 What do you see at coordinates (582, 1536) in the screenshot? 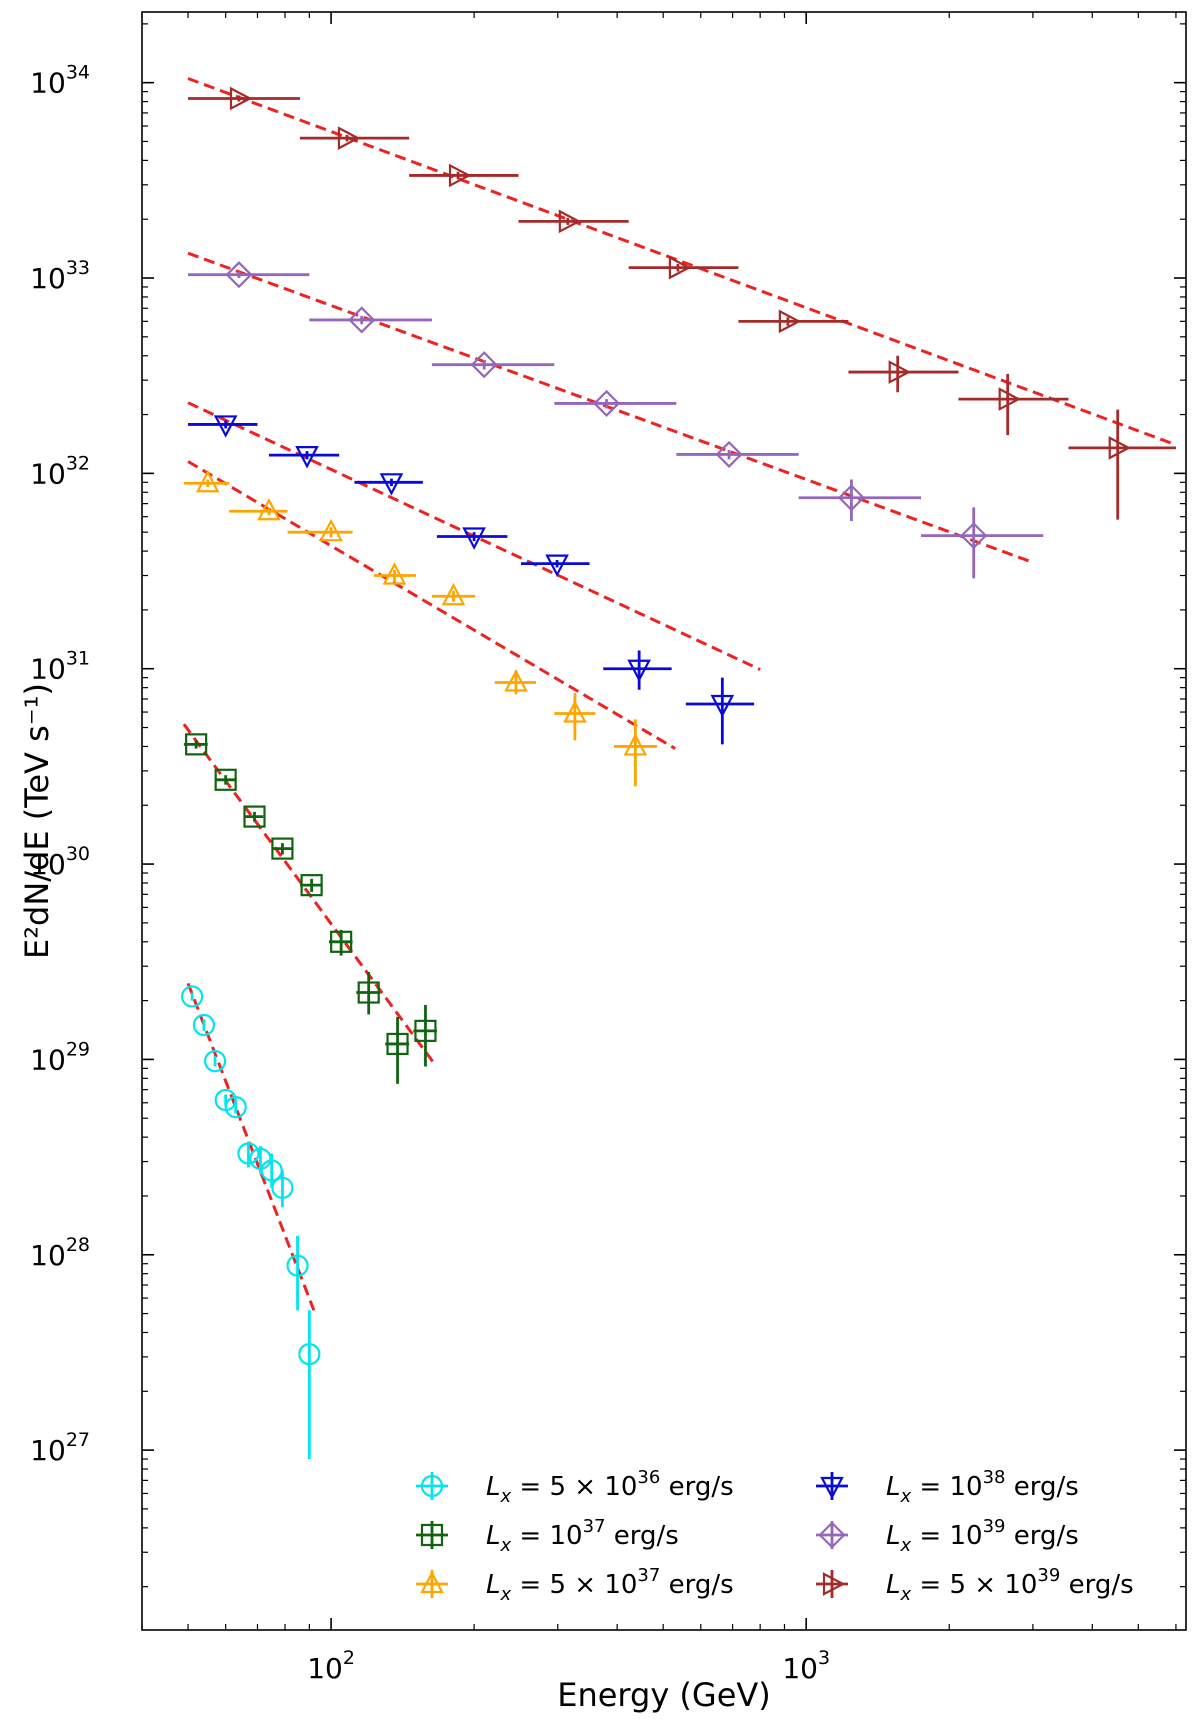
I see `legend-label: Lx = 1037 erg/s` at bounding box center [582, 1536].